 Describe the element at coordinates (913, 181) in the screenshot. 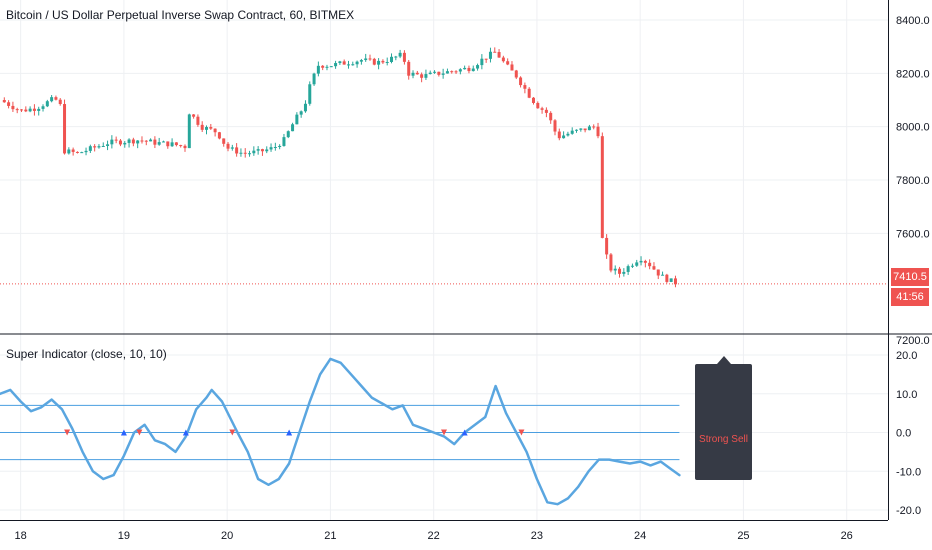

I see `y-tick-label: 7800.0` at that location.